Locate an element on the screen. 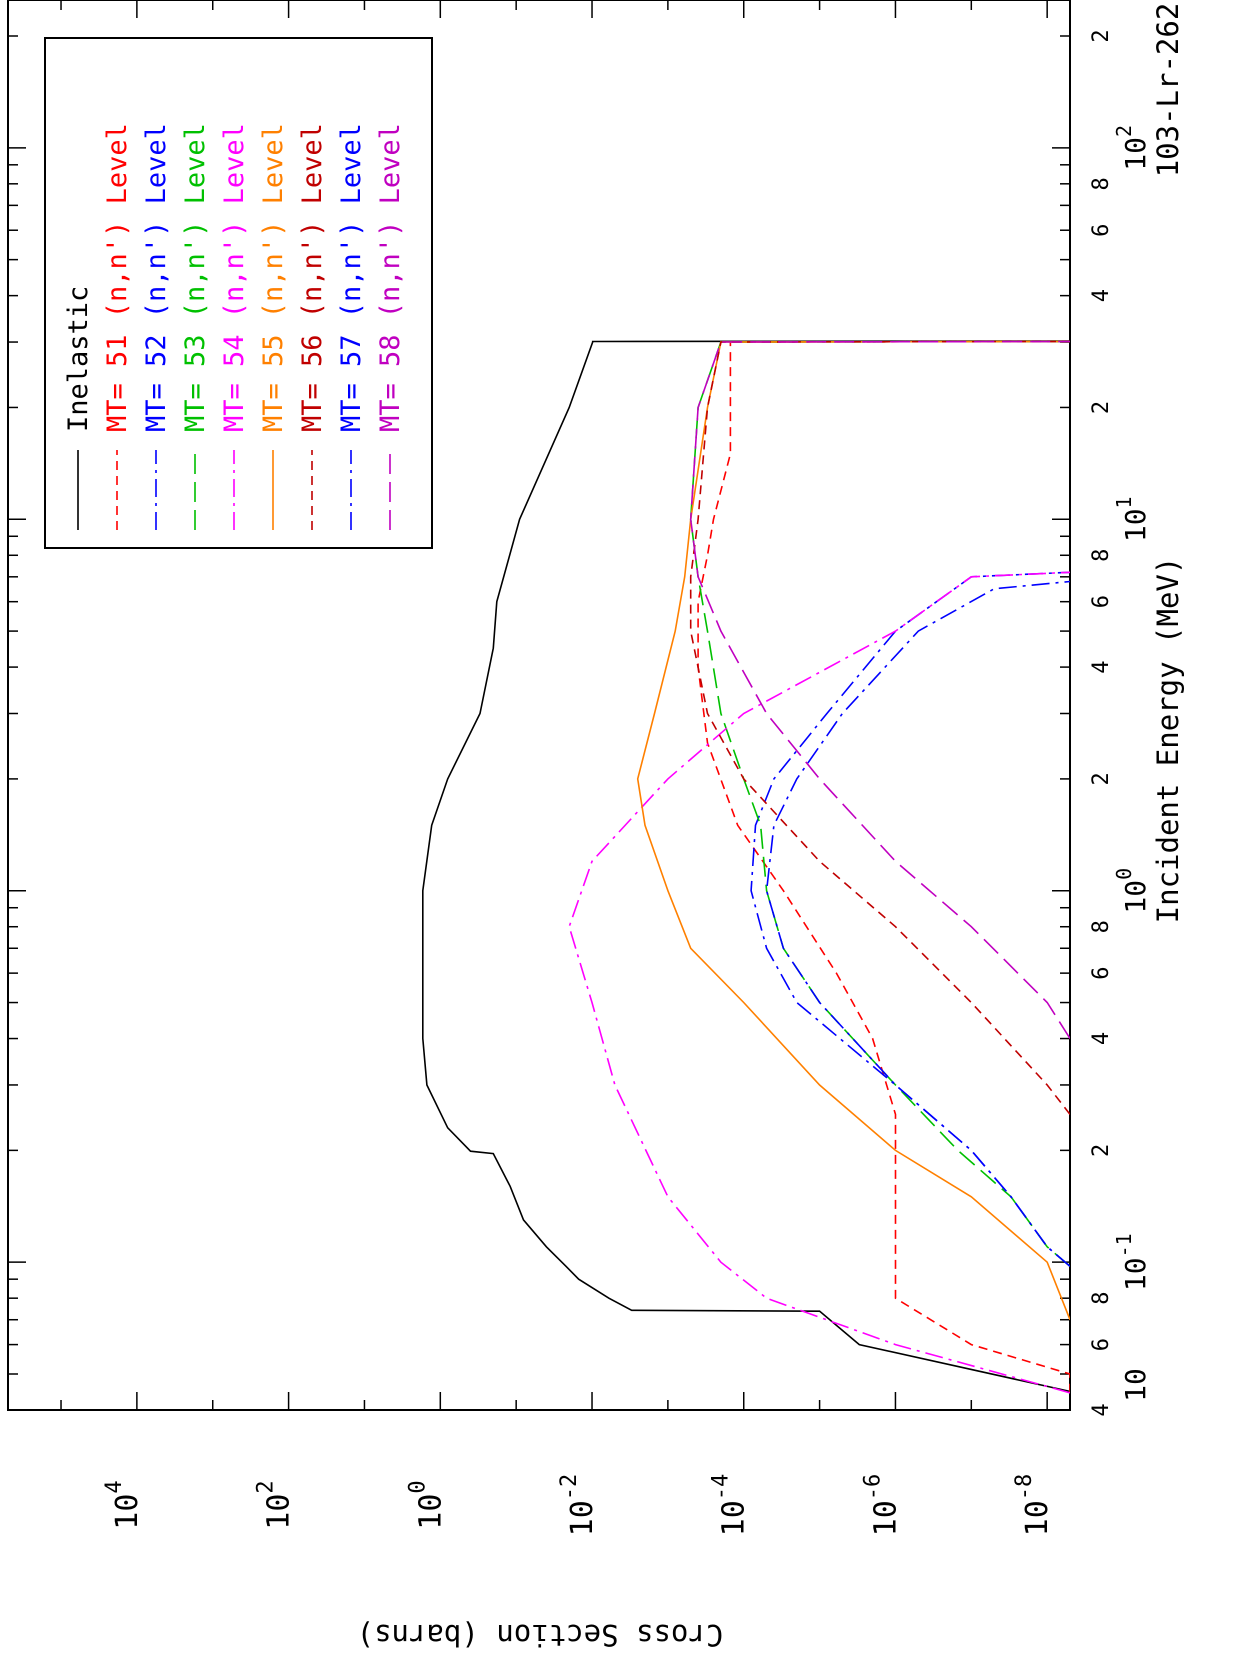 The width and height of the screenshot is (1250, 1656). y-axis-label: Cross Section (barns) is located at coordinates (540, 1635).